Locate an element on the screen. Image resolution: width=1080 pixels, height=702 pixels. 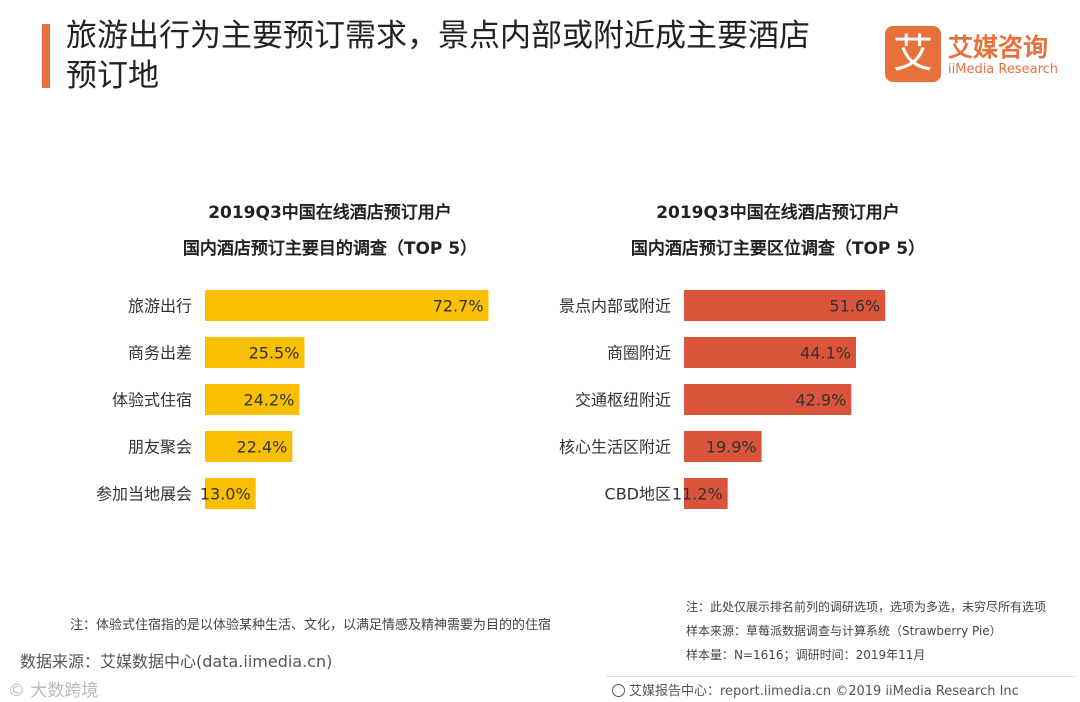
chart-1-category-label: 体验式住宿 is located at coordinates (152, 400).